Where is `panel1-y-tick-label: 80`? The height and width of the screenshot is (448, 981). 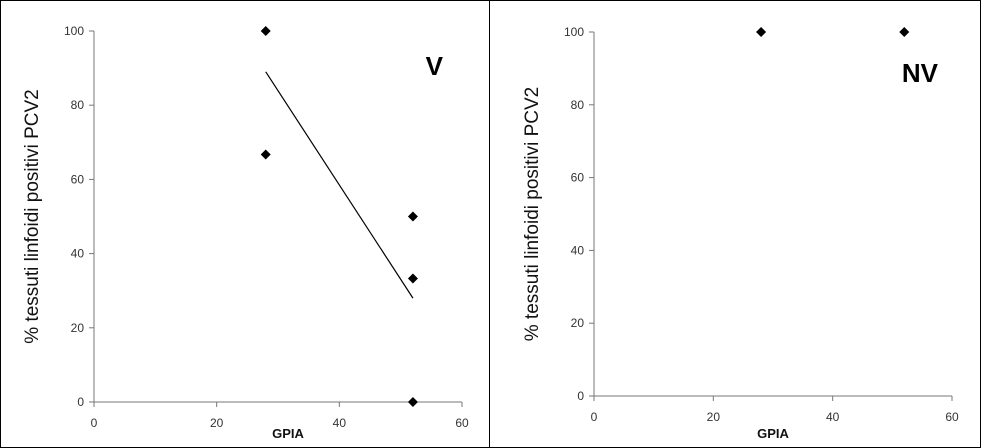 panel1-y-tick-label: 80 is located at coordinates (78, 105).